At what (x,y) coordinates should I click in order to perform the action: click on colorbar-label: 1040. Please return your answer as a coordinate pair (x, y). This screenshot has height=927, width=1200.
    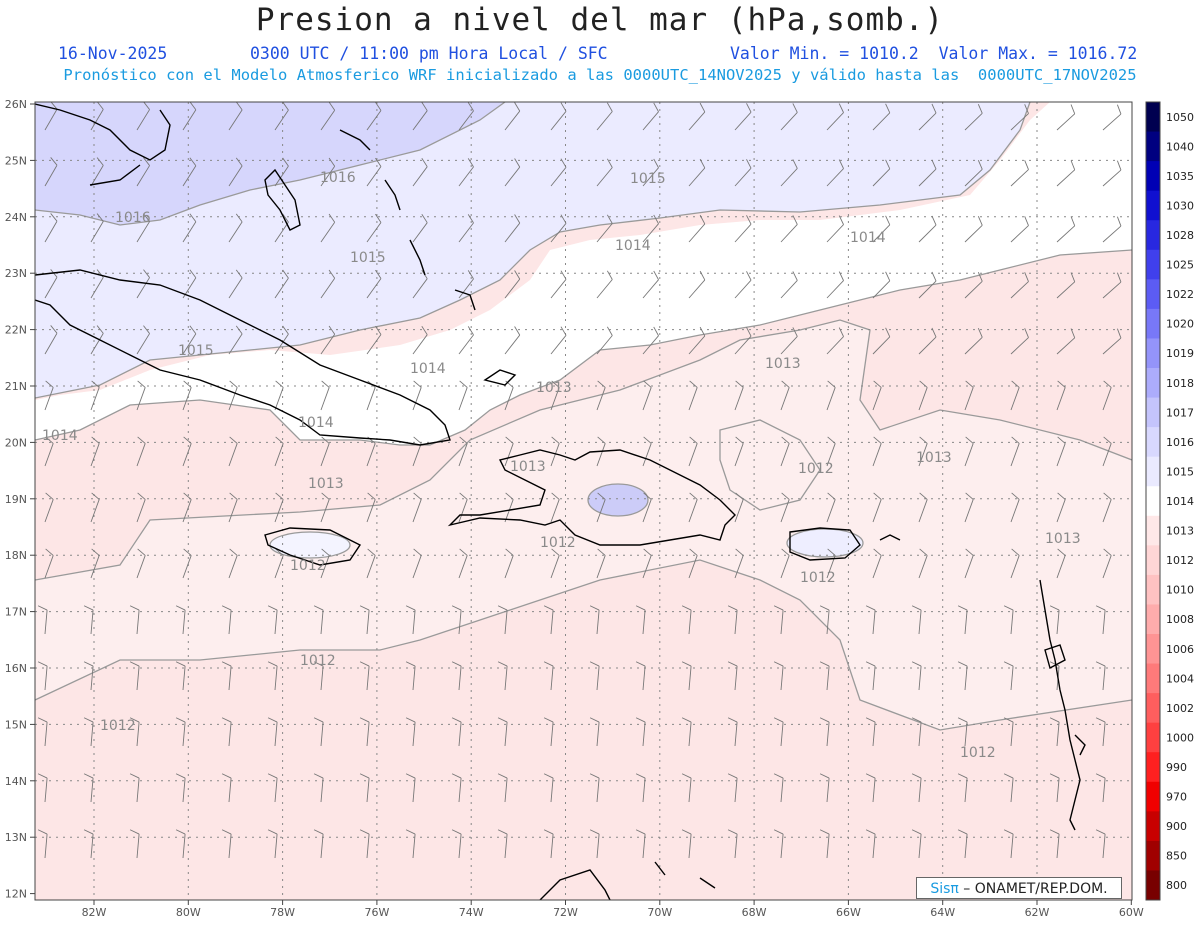
    Looking at the image, I should click on (1180, 146).